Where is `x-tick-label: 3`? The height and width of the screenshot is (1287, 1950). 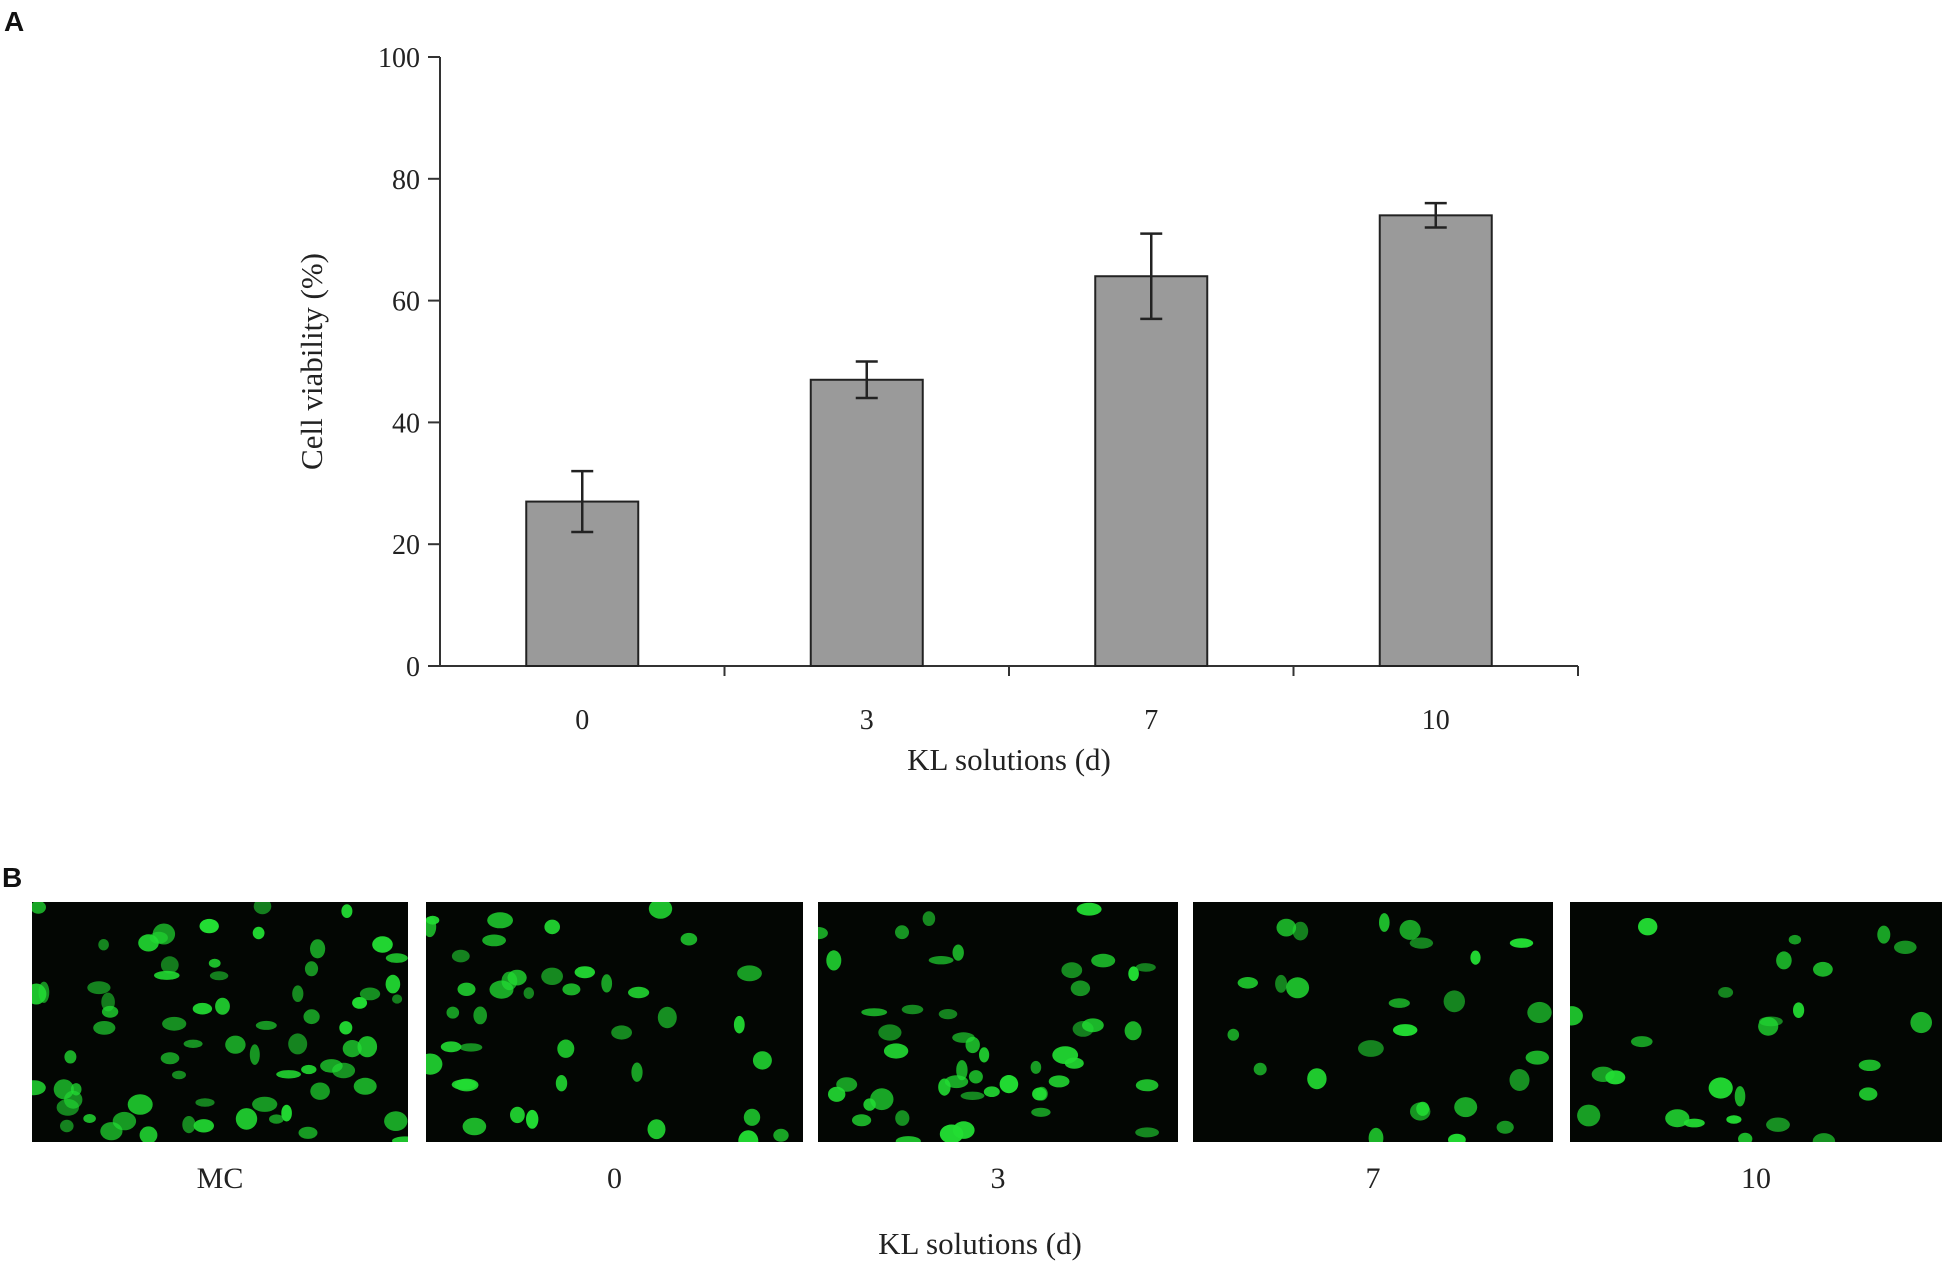
x-tick-label: 3 is located at coordinates (867, 720).